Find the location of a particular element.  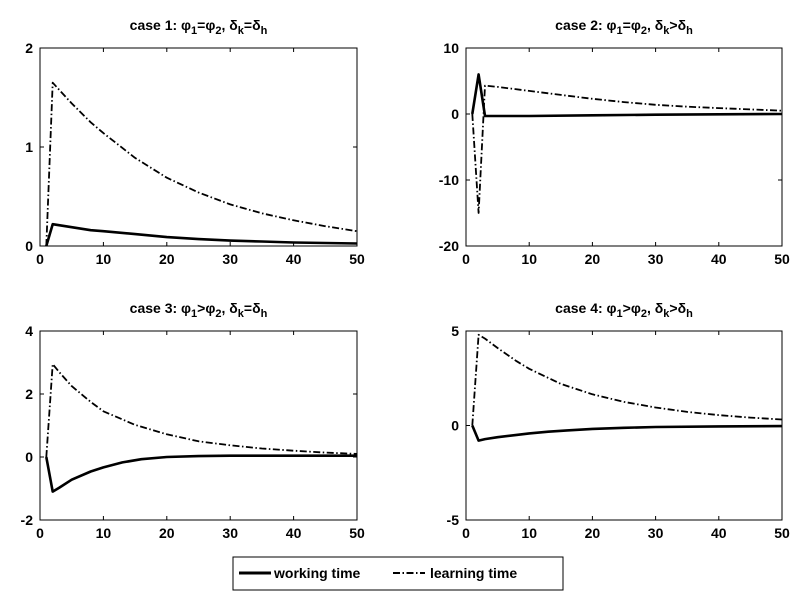

legend-working-label: working time is located at coordinates (317, 573).